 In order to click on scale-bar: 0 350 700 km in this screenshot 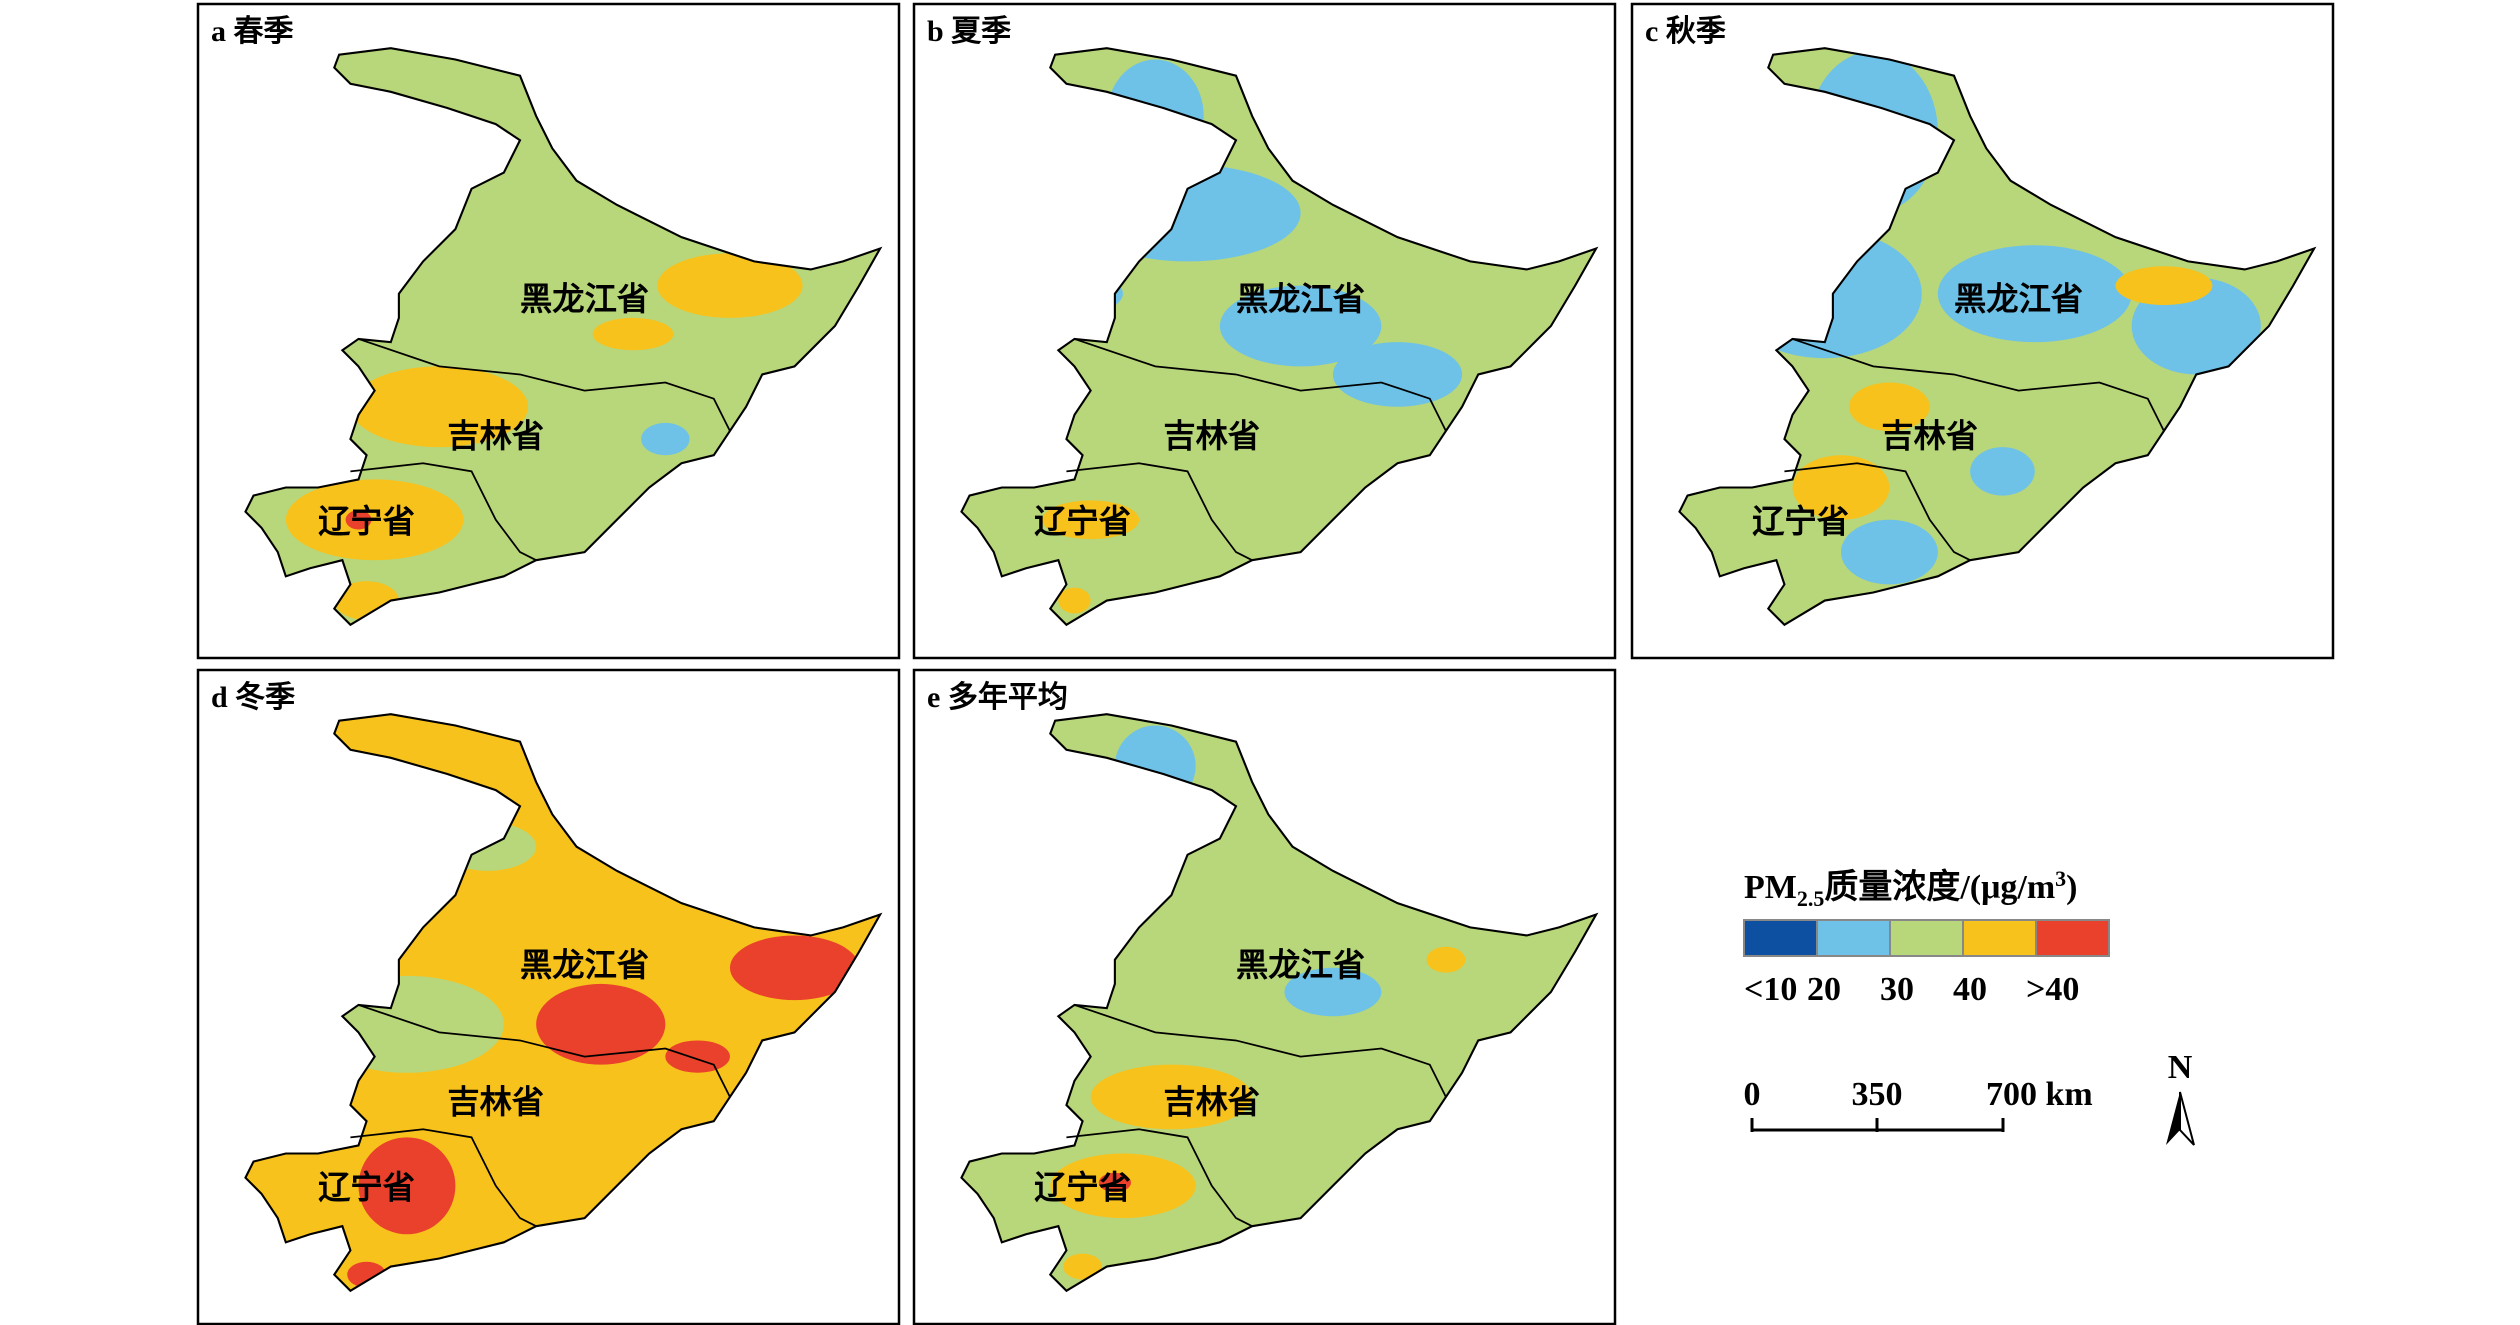, I will do `click(1918, 1104)`.